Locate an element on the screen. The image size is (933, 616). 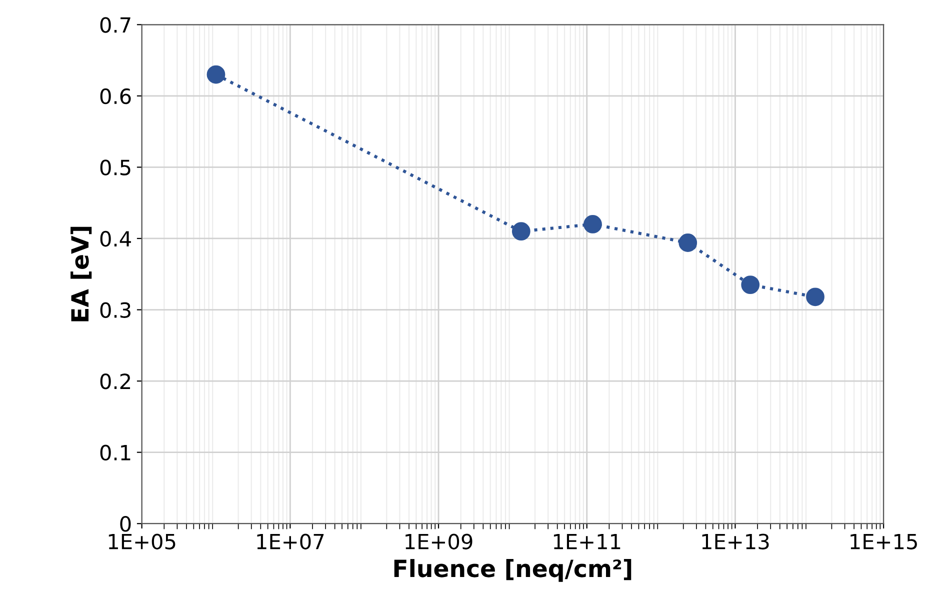
y-tick-label: 0.1 is located at coordinates (115, 452).